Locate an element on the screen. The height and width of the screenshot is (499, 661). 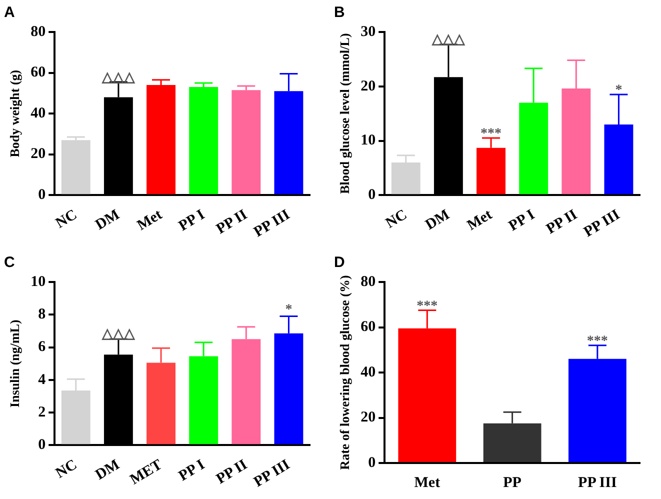
y-tick-label: 30 is located at coordinates (368, 32).